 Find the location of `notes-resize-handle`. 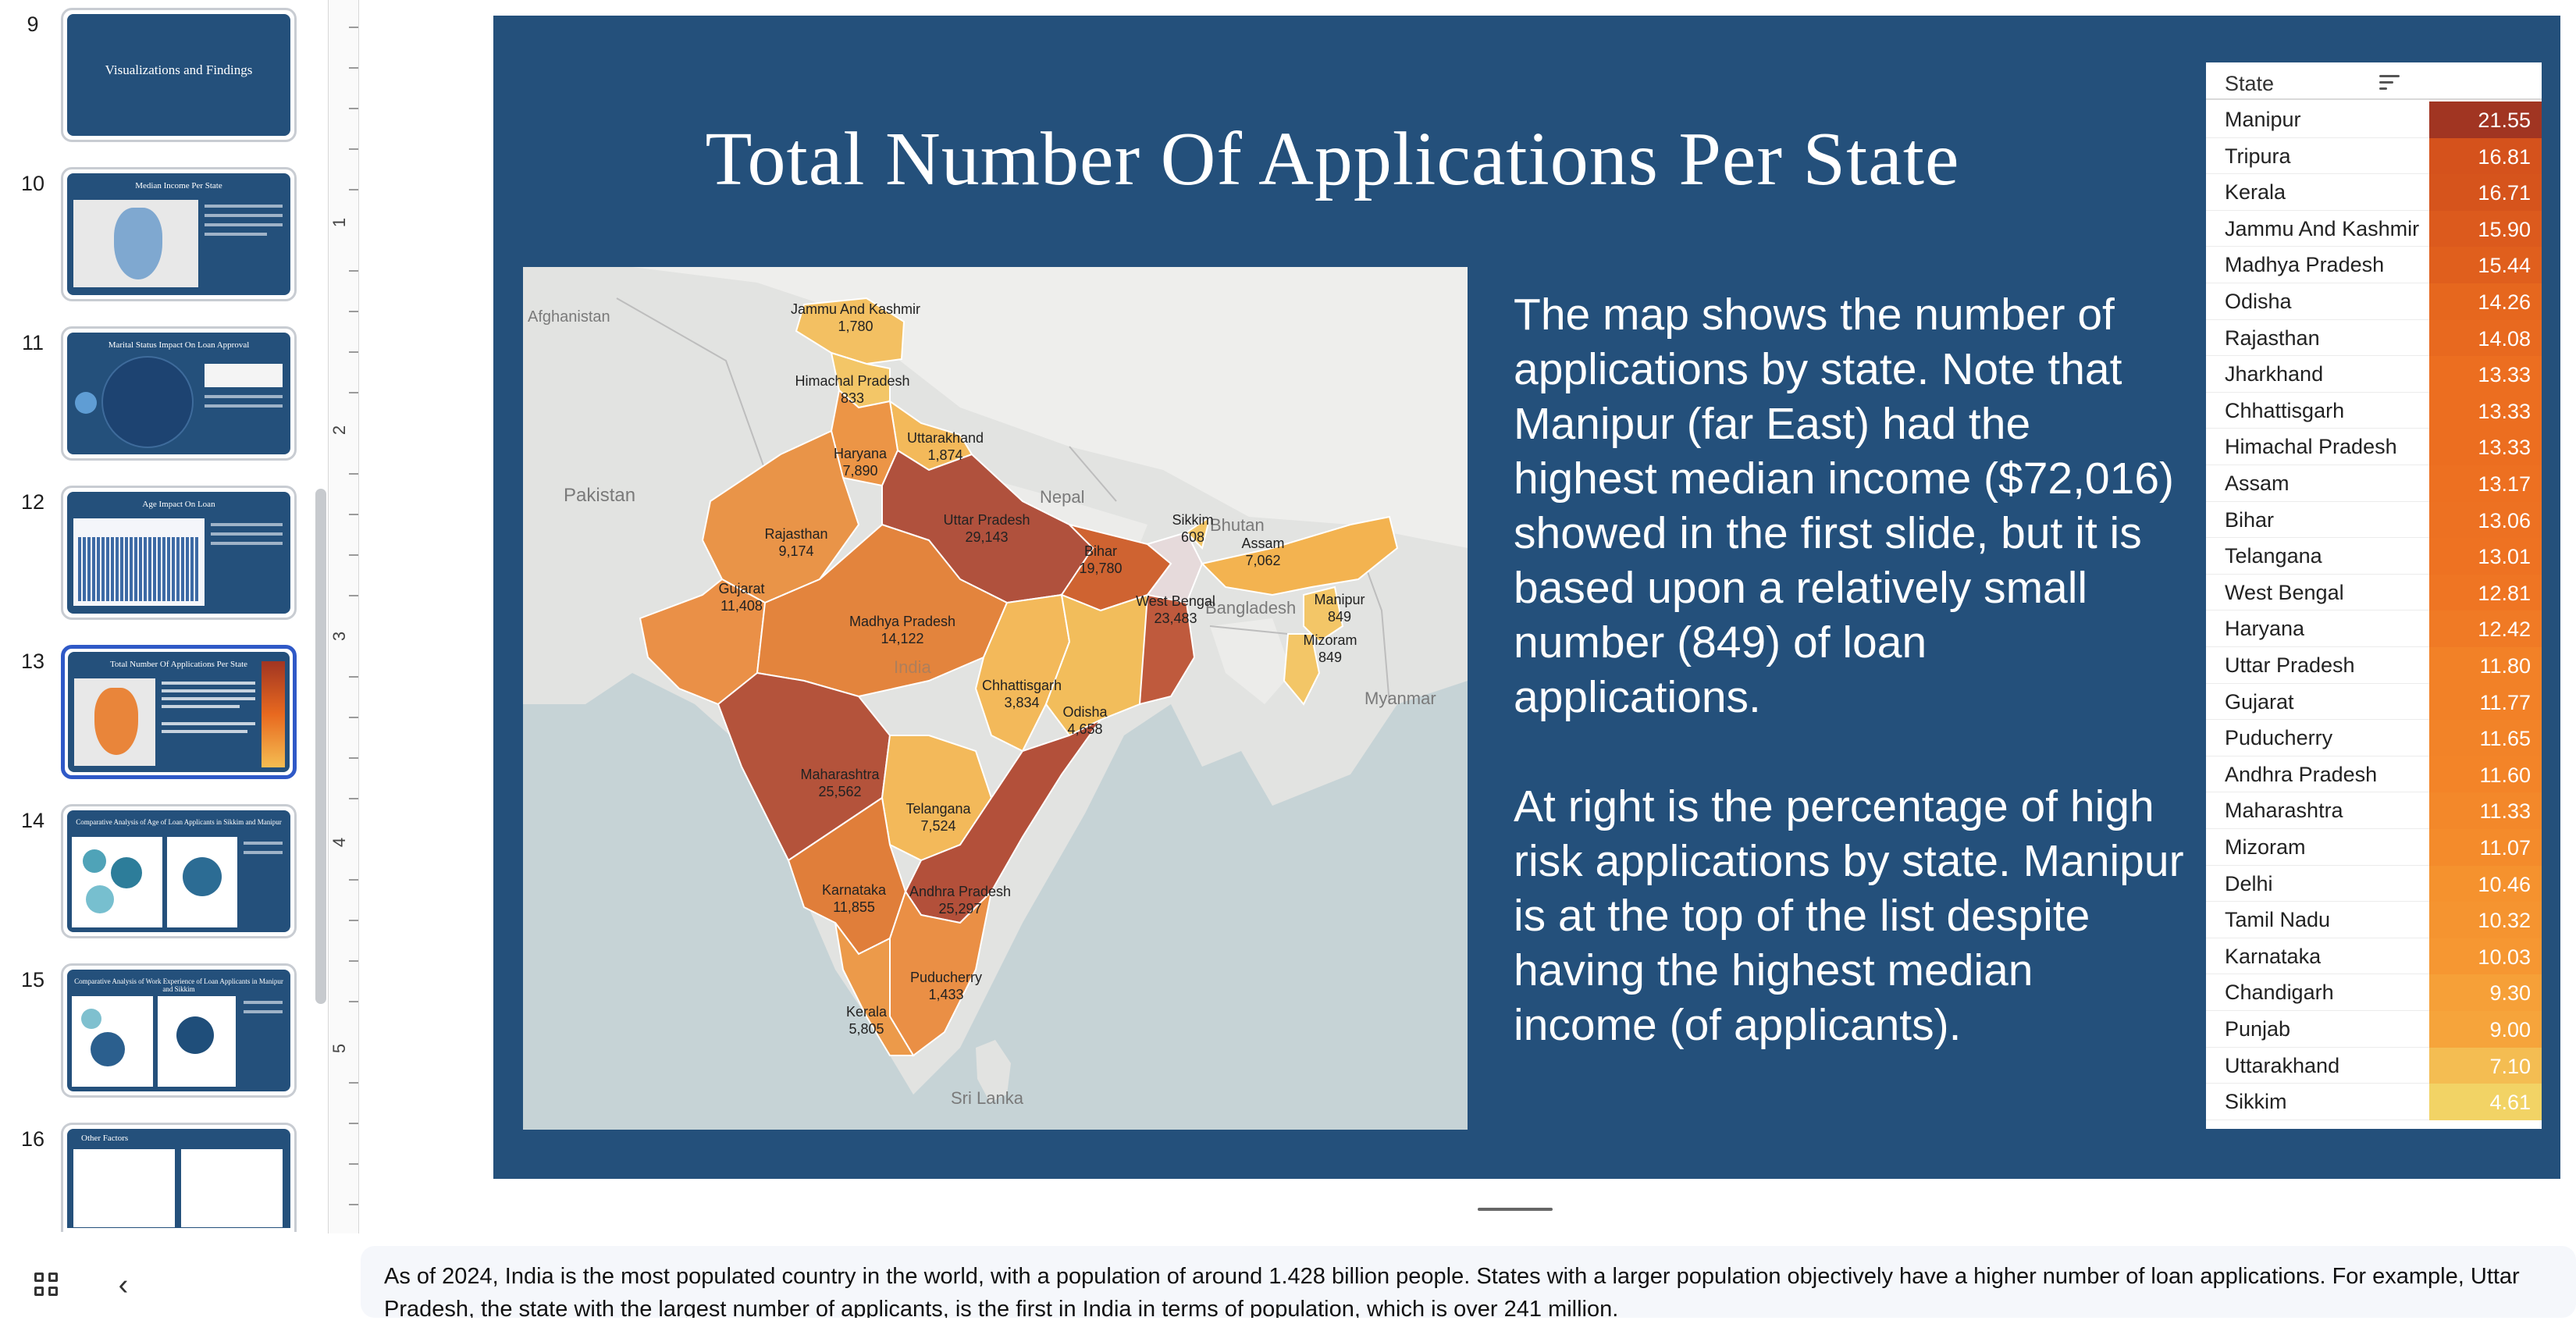

notes-resize-handle is located at coordinates (1515, 1210).